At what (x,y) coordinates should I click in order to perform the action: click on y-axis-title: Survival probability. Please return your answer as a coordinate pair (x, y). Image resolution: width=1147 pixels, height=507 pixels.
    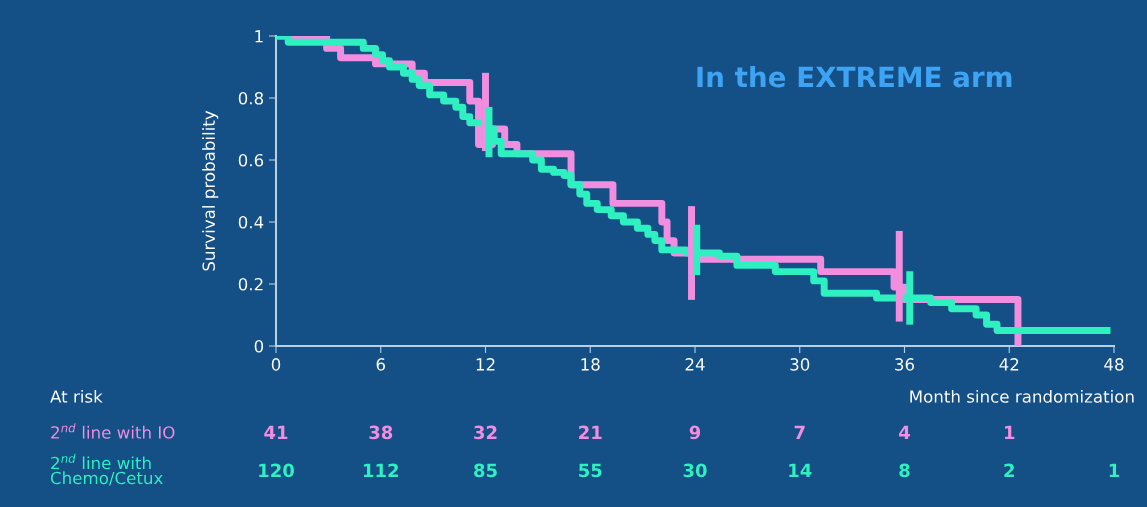
    Looking at the image, I should click on (210, 190).